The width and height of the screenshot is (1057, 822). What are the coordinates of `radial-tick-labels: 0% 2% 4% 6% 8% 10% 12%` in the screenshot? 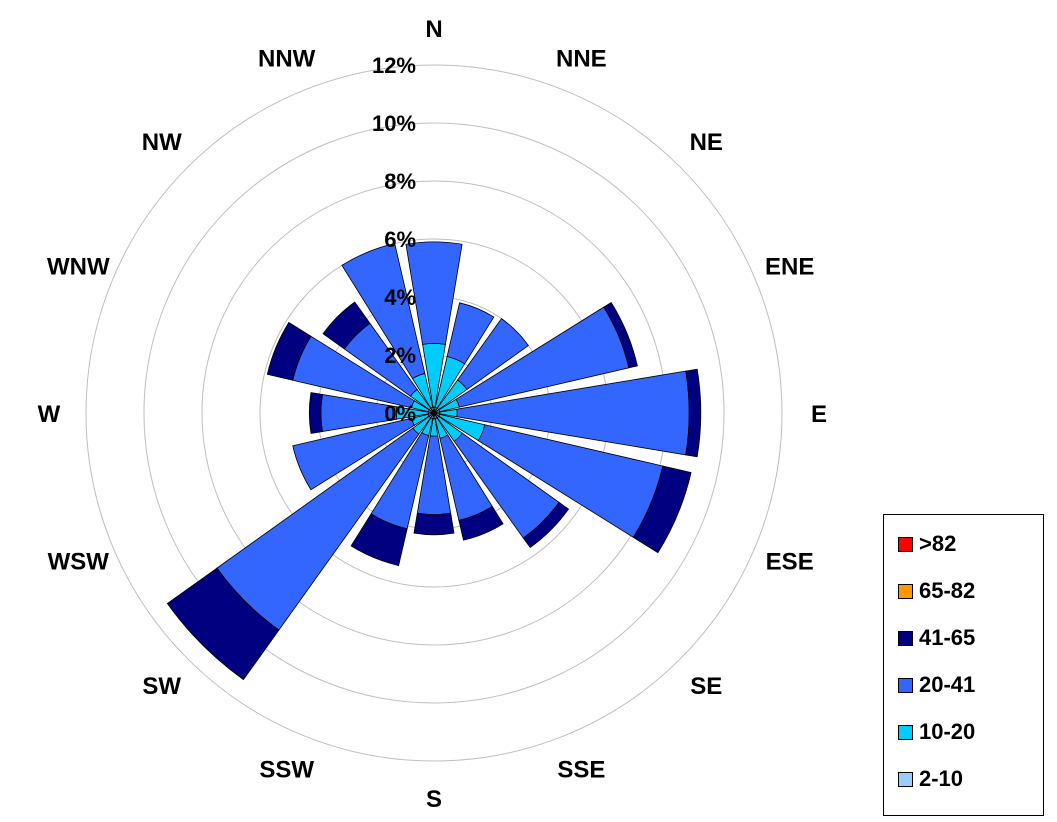 It's located at (394, 239).